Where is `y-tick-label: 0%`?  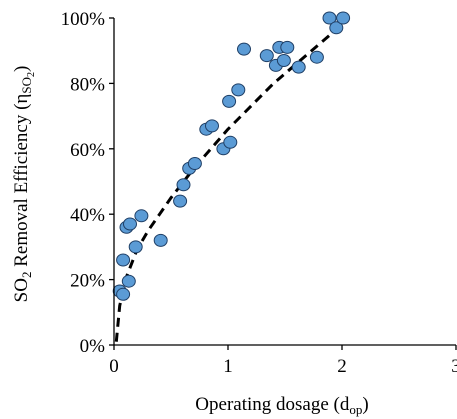
y-tick-label: 0% is located at coordinates (93, 346).